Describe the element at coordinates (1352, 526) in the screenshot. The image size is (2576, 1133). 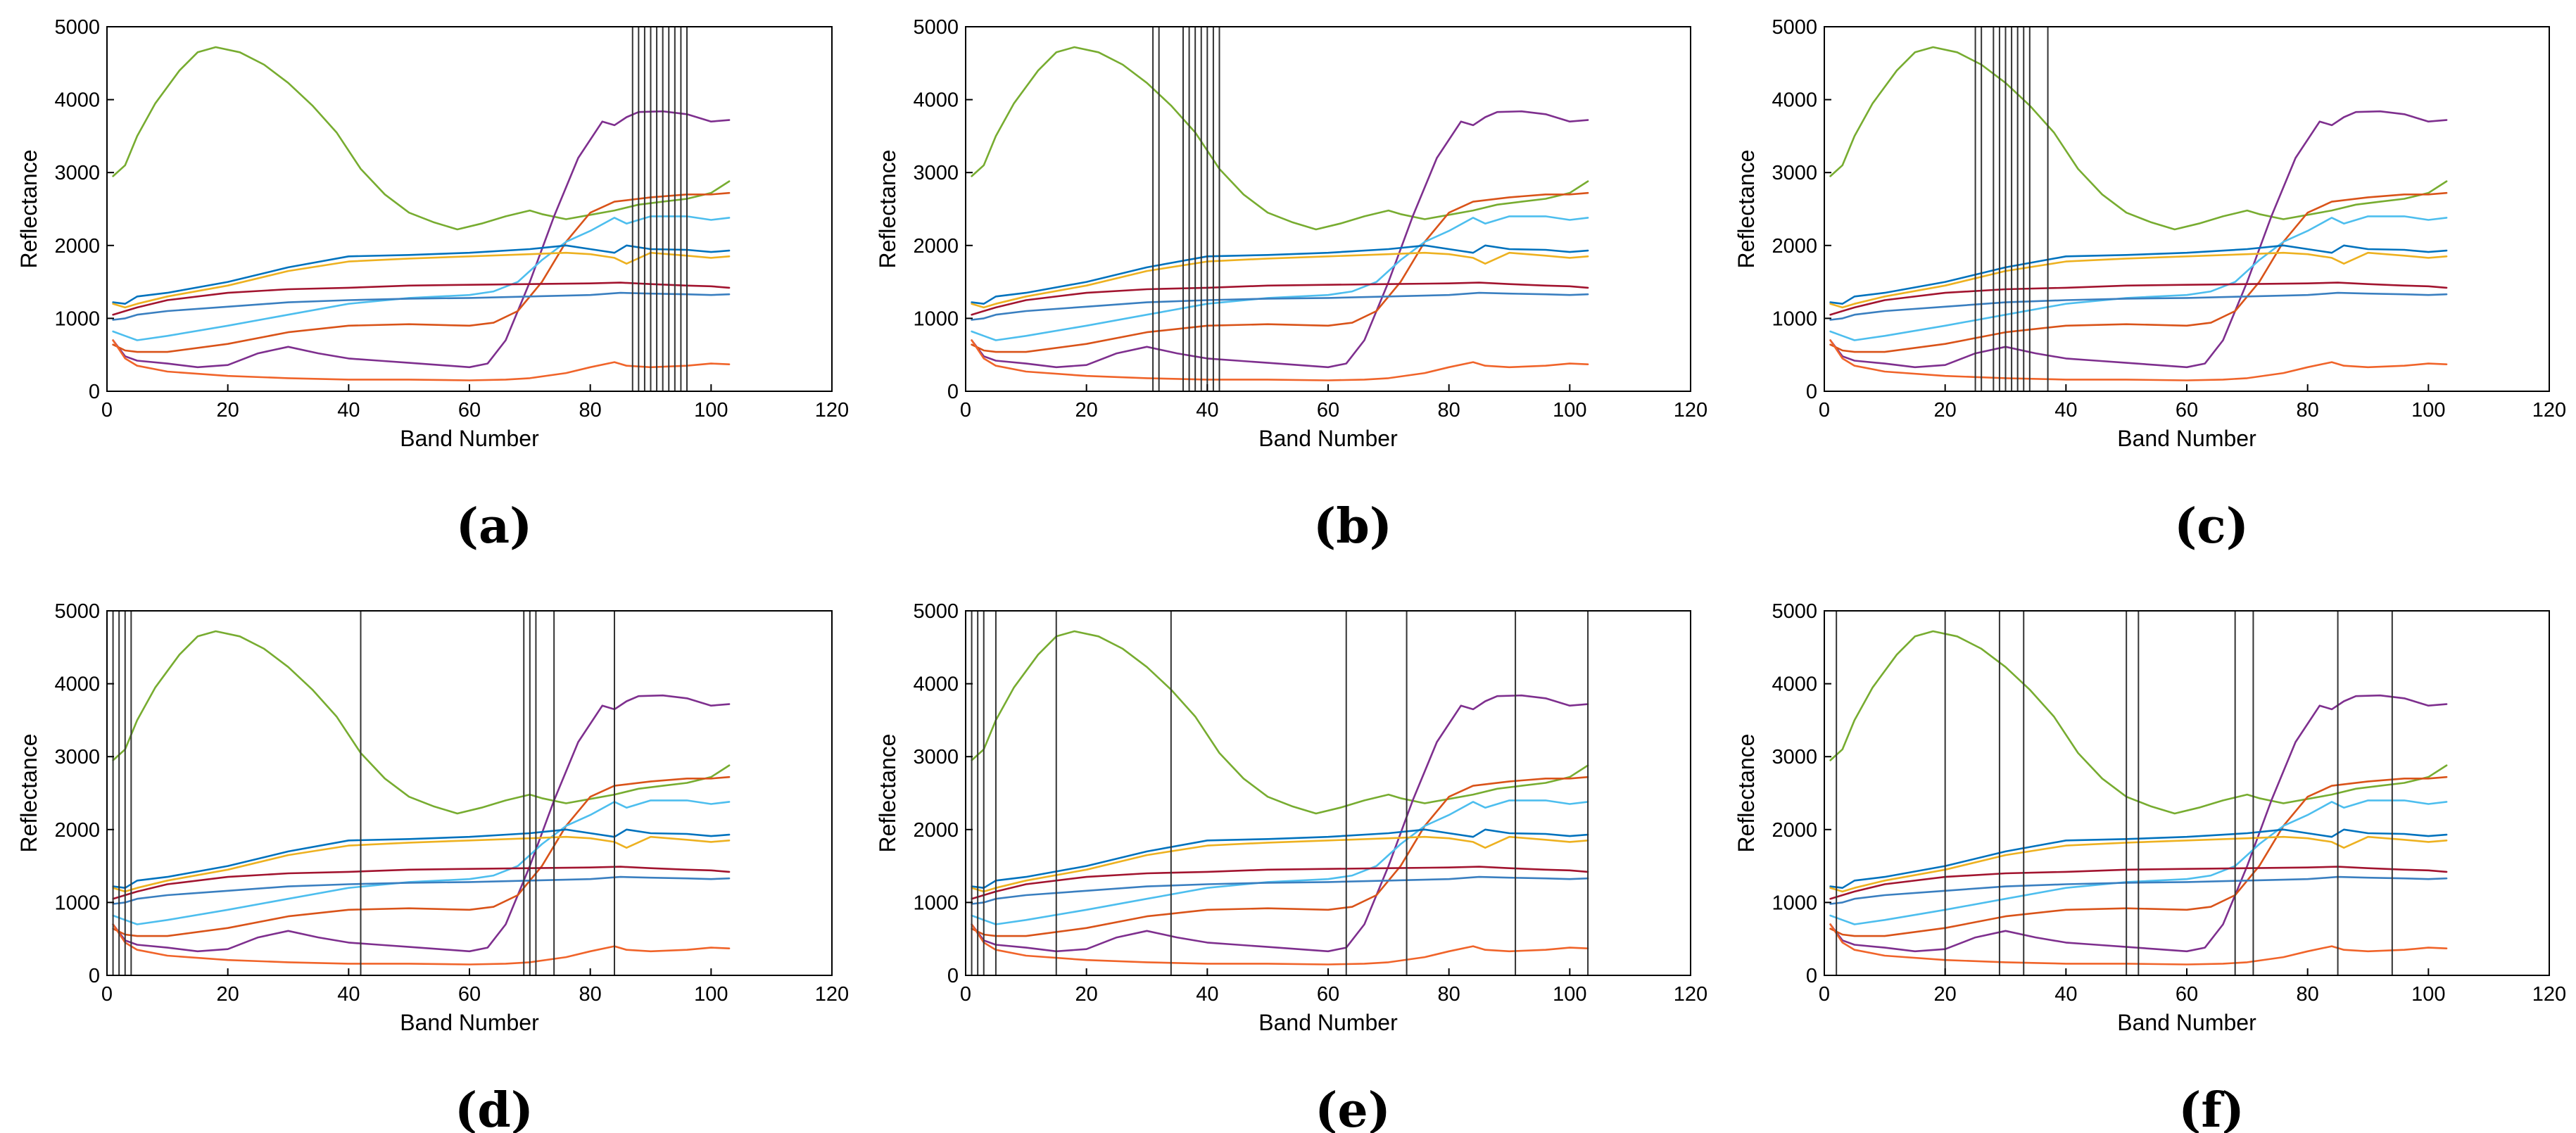
I see `panel-label: (b)` at that location.